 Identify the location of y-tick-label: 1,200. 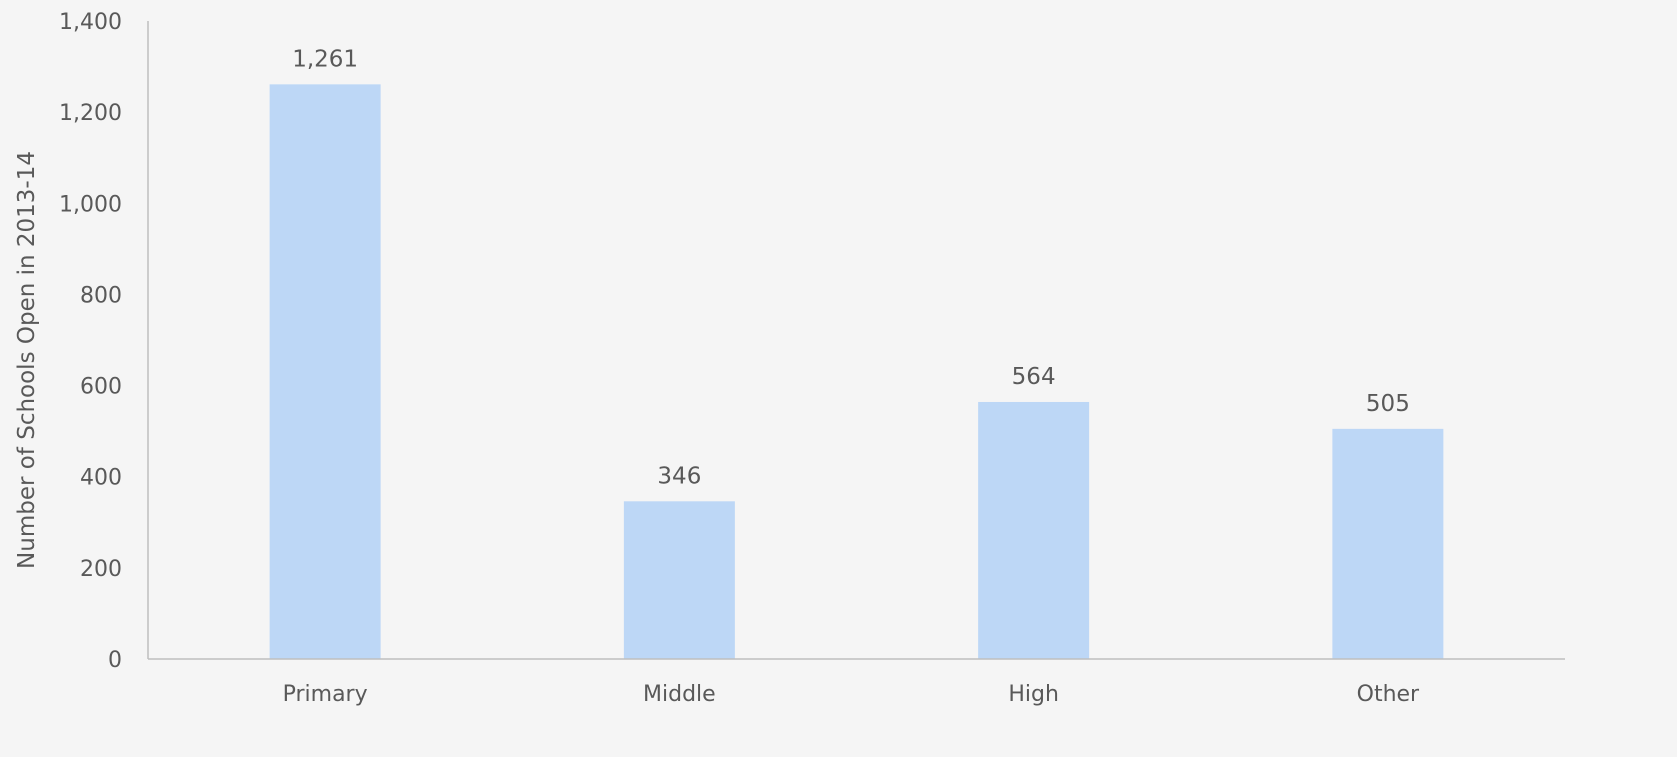
(90, 113).